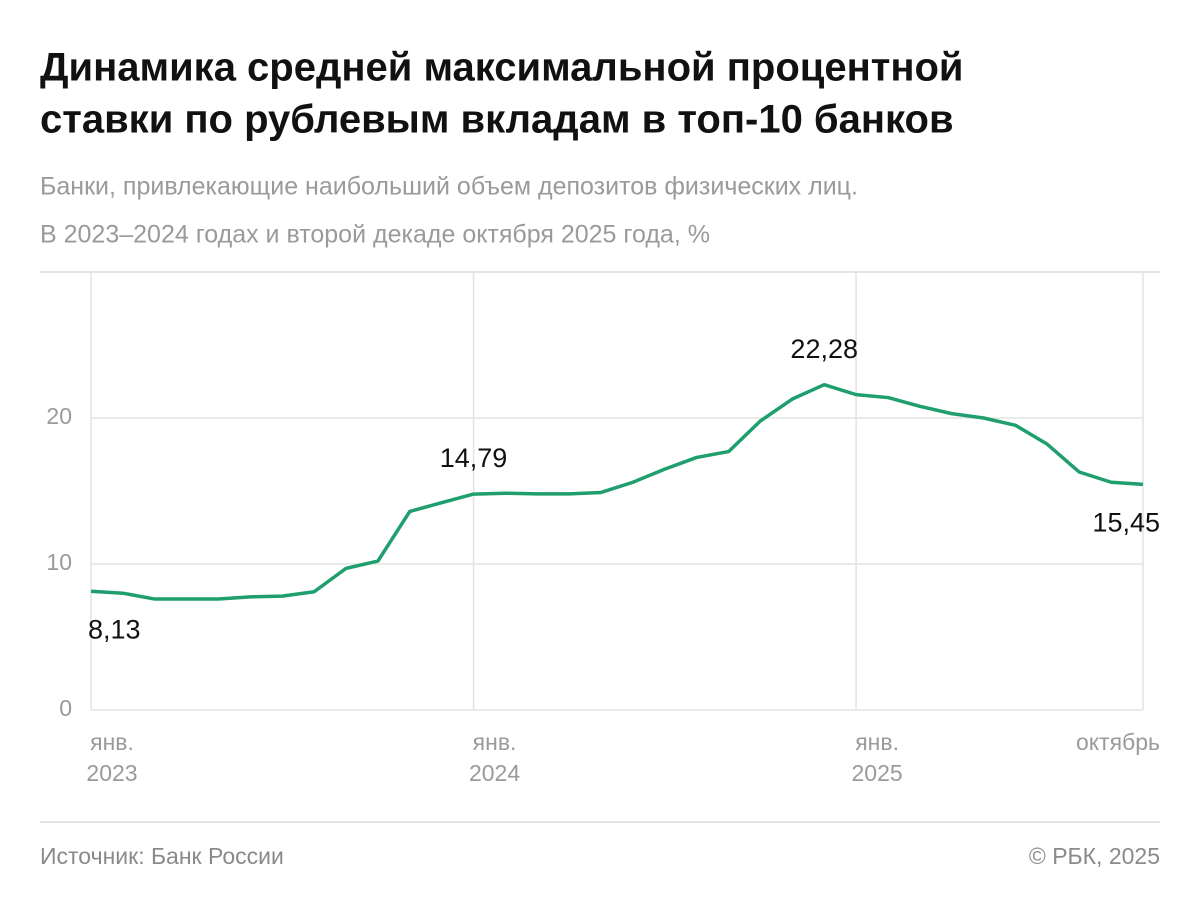  I want to click on credit: © РБК, 2025, so click(1094, 856).